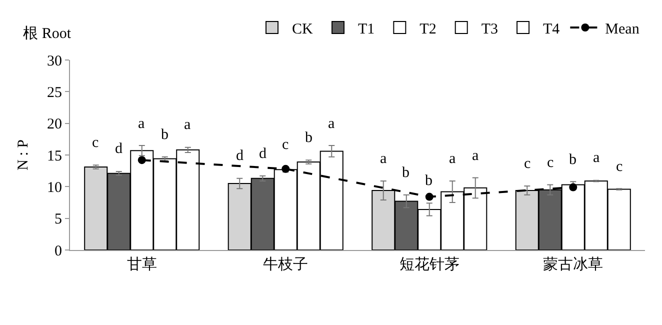  What do you see at coordinates (54, 156) in the screenshot?
I see `y-tick-label: 15` at bounding box center [54, 156].